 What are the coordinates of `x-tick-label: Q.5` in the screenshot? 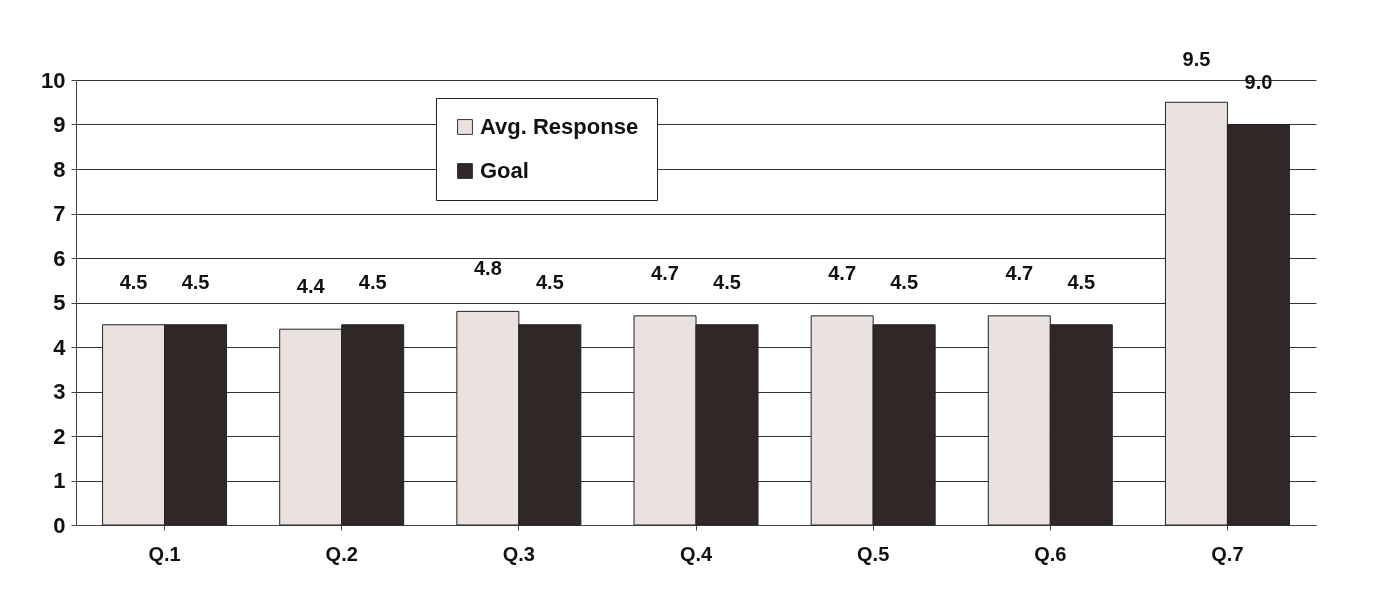 It's located at (873, 553).